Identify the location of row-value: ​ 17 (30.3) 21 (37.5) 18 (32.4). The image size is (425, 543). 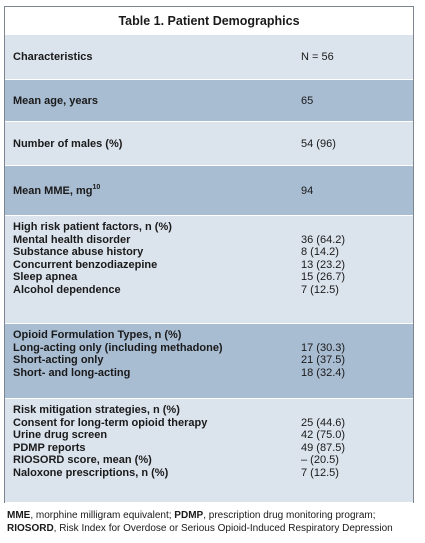
(323, 360).